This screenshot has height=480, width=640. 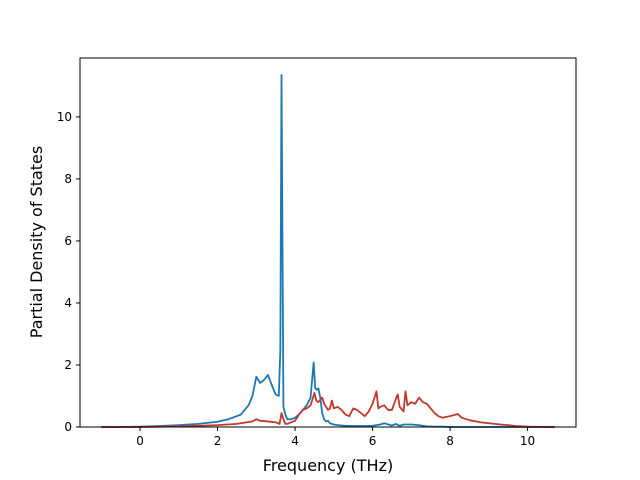 I want to click on y-tick-label: 4, so click(x=68, y=303).